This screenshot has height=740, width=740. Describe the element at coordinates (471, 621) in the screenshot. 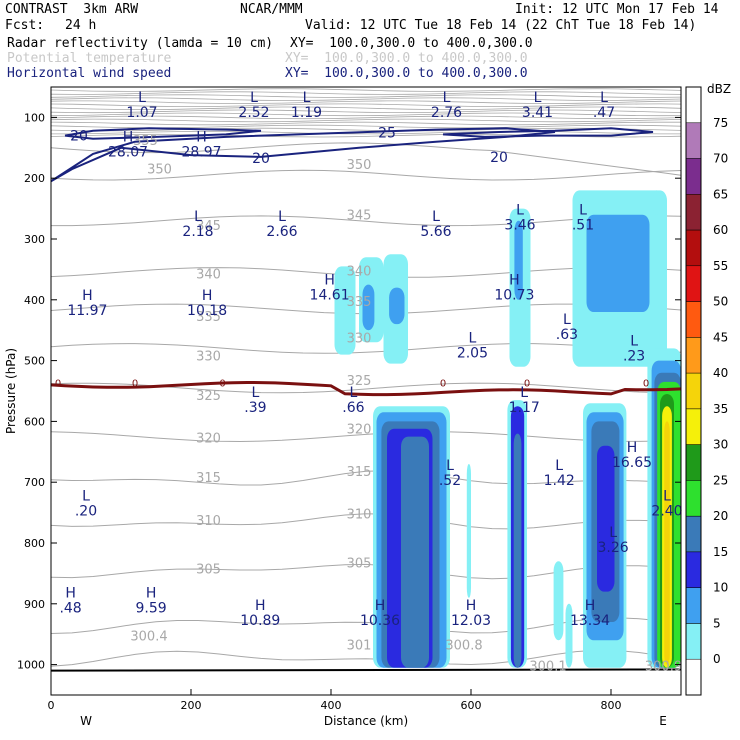

I see `extremum-value: 12.03` at that location.